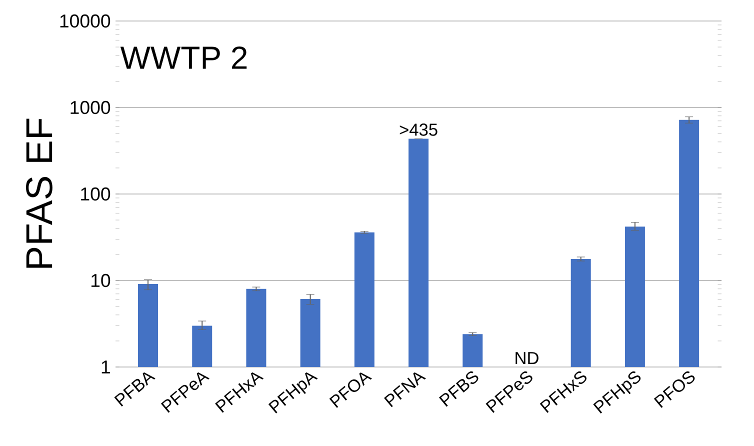 The height and width of the screenshot is (446, 754). What do you see at coordinates (527, 358) in the screenshot?
I see `text: ND` at bounding box center [527, 358].